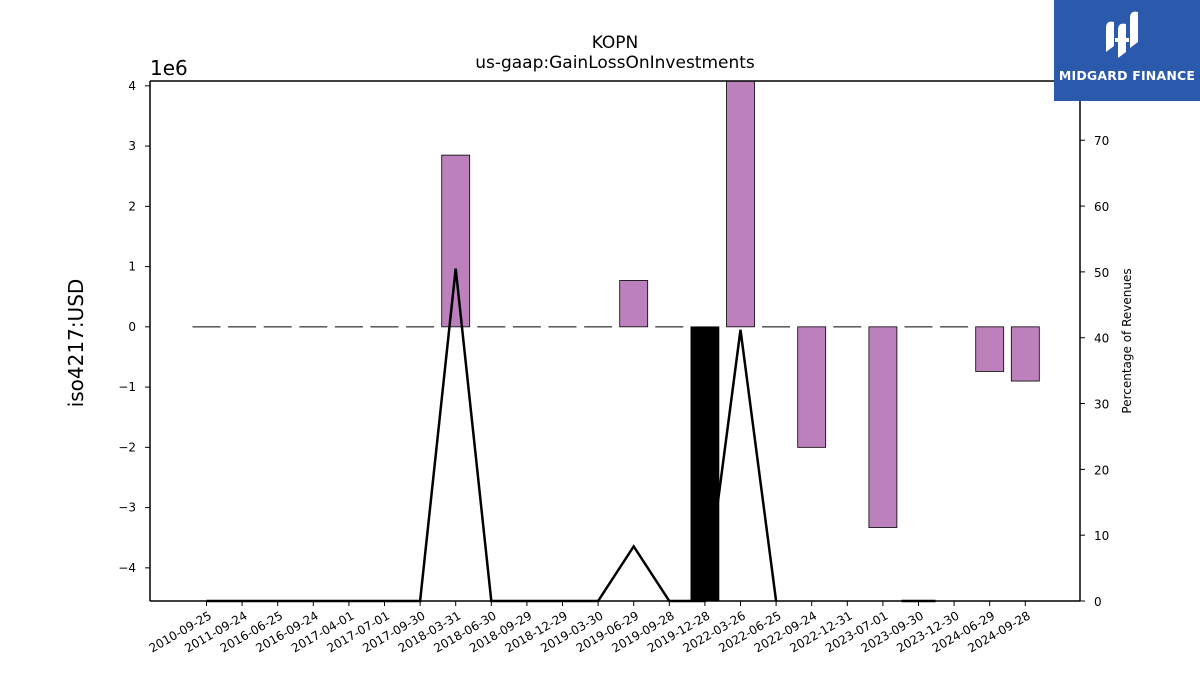 This screenshot has height=675, width=1200. Describe the element at coordinates (76, 343) in the screenshot. I see `y-axis-label: iso4217:USD` at that location.